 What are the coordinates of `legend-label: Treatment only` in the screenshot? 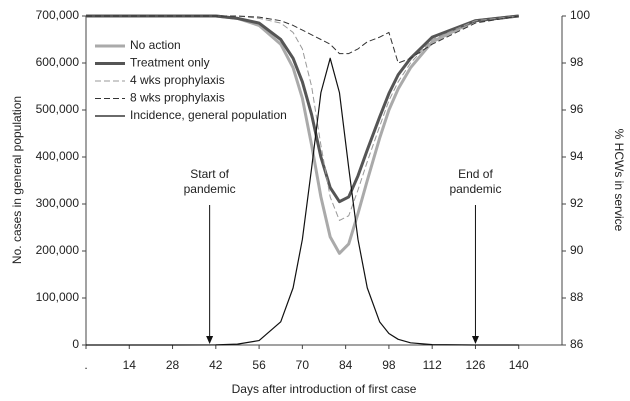 It's located at (170, 63).